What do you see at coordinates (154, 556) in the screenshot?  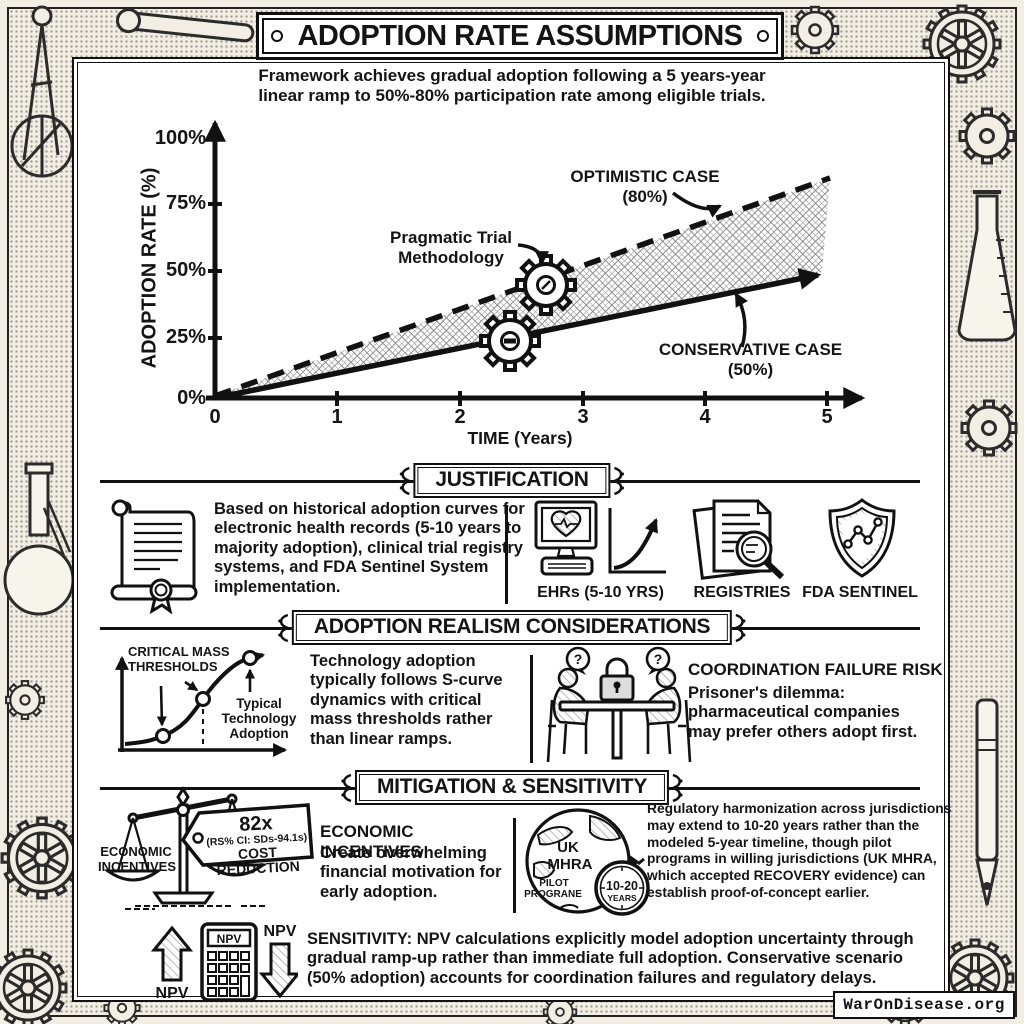 I see `scroll-certificate-icon` at bounding box center [154, 556].